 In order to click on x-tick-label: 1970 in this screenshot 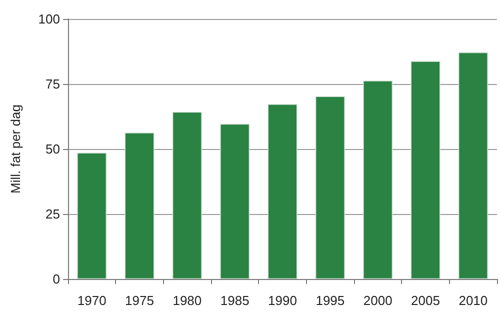, I will do `click(91, 300)`.